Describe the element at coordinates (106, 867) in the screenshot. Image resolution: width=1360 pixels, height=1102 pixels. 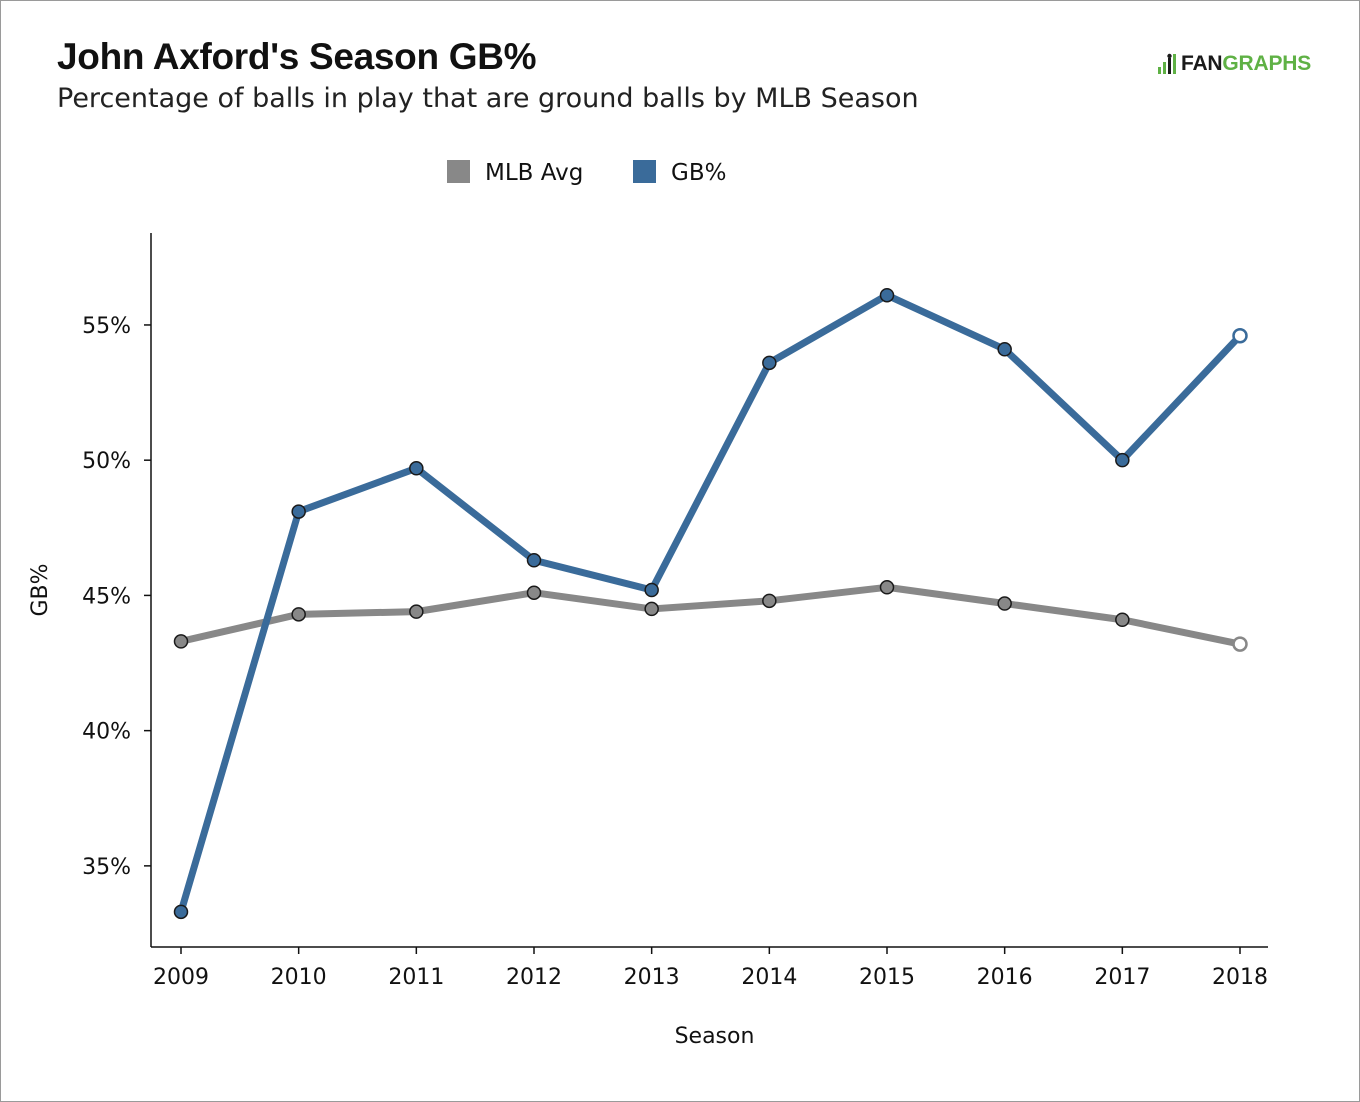
I see `y-tick-label: 35%` at that location.